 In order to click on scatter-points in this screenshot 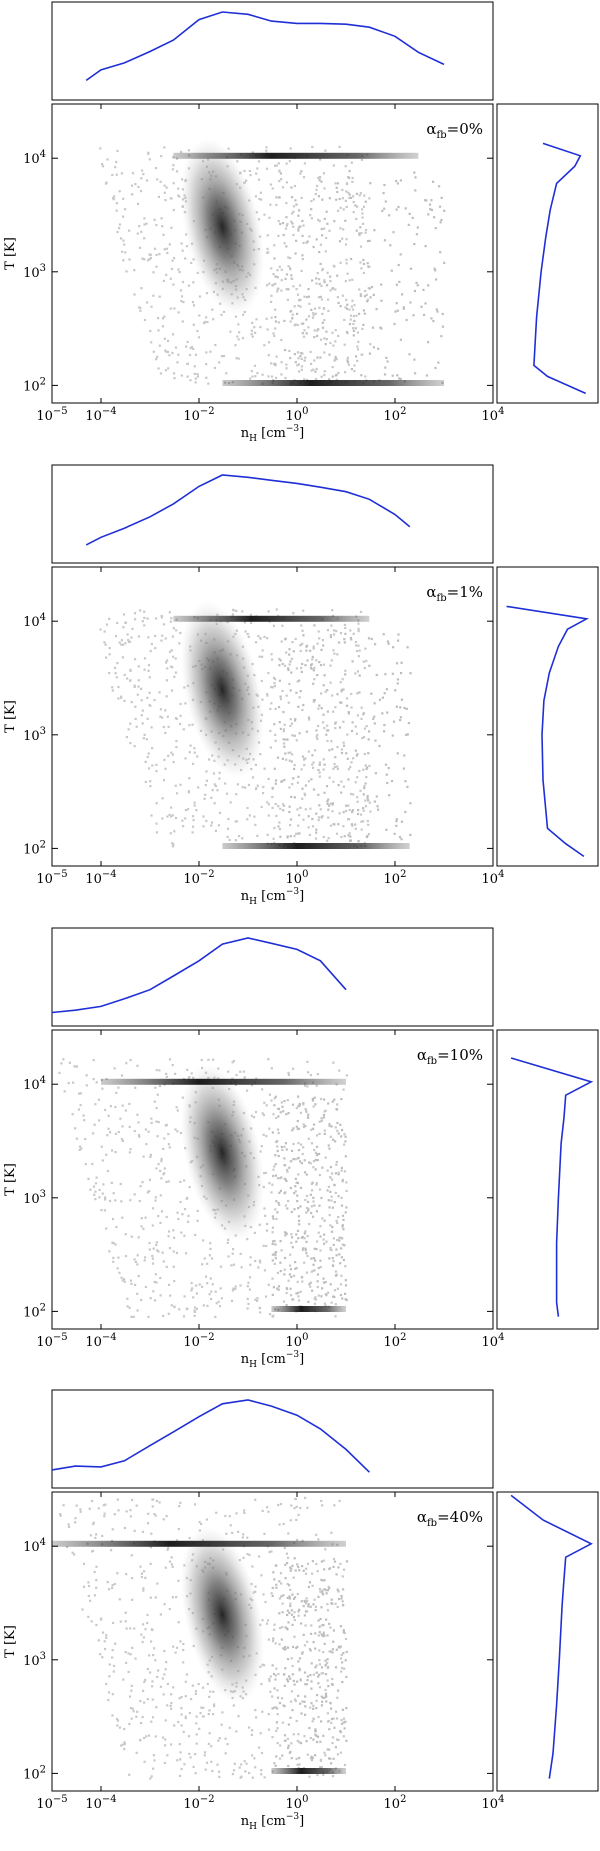, I will do `click(255, 725)`.